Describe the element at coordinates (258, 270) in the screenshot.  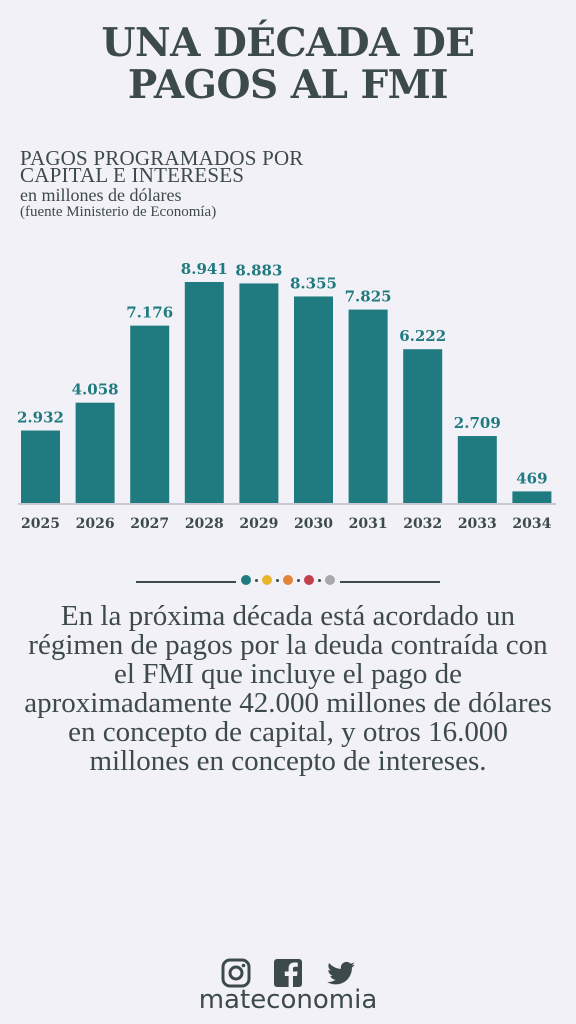
I see `value-label-2029: 8.883` at that location.